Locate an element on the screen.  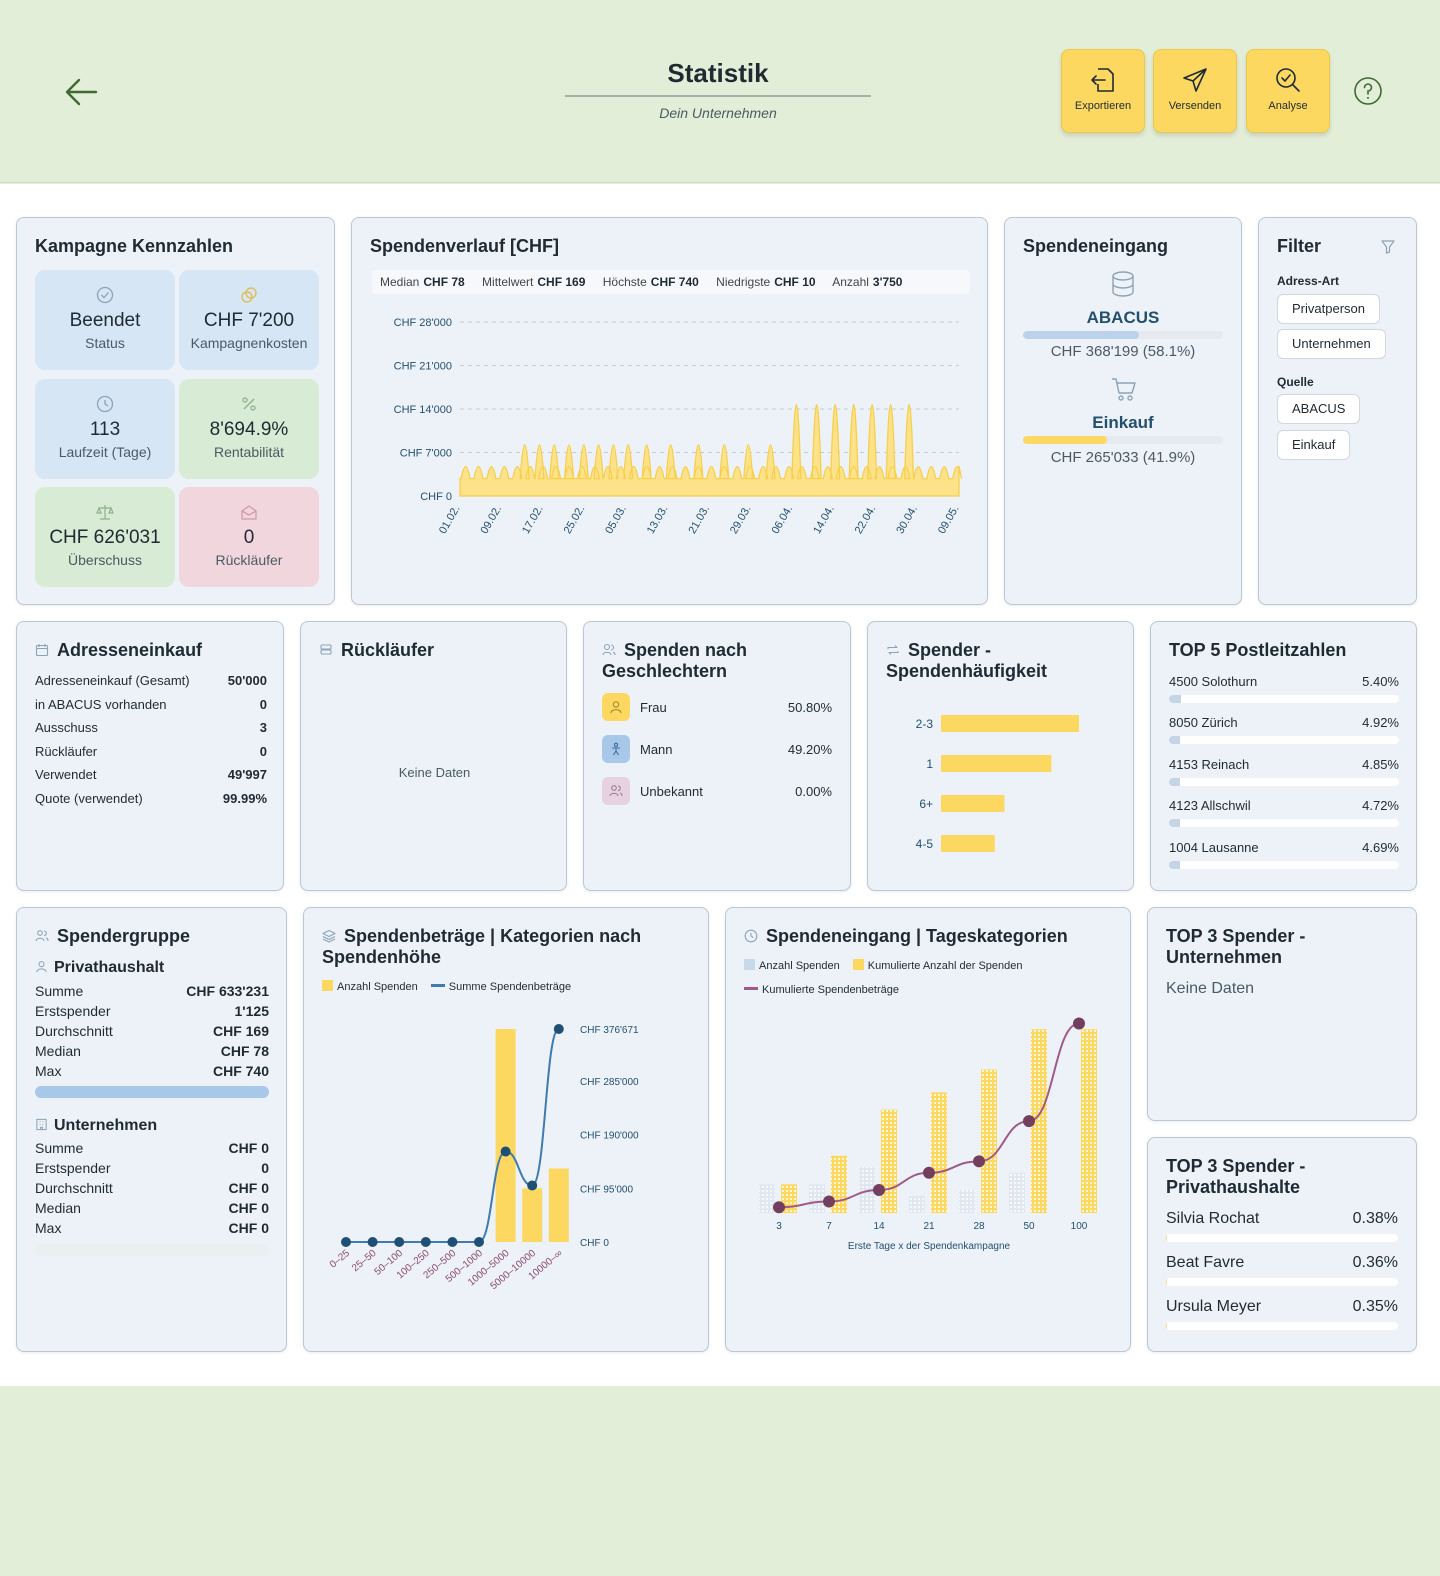
arrow-left-icon is located at coordinates (81, 92).